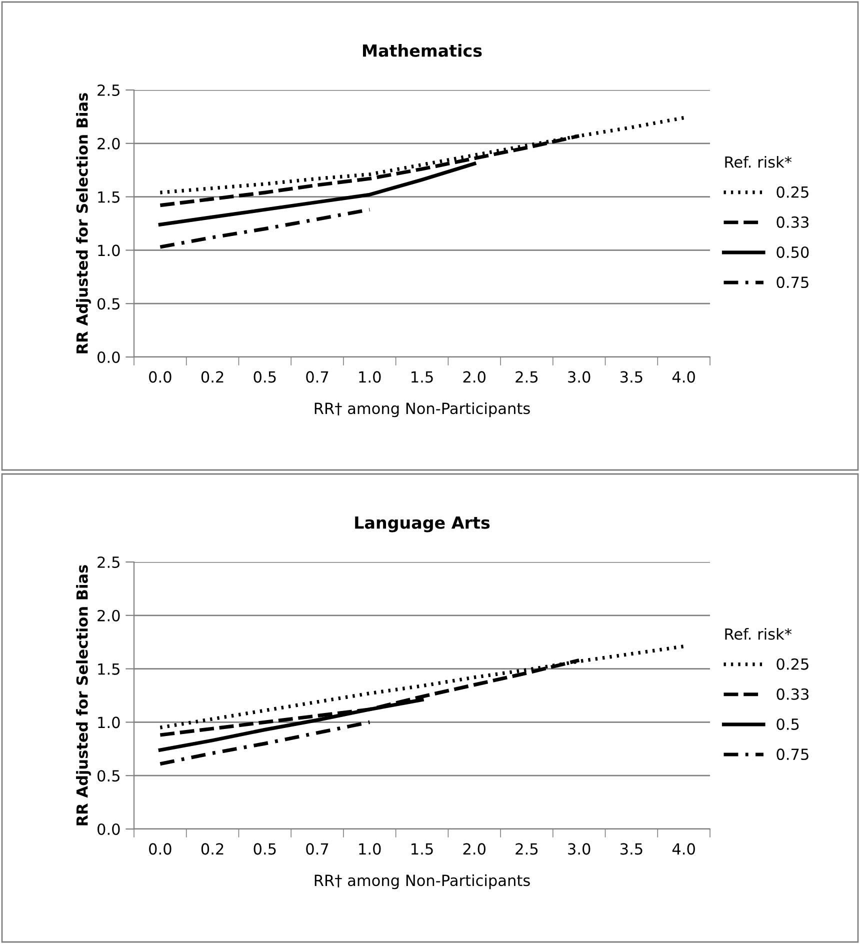 Image resolution: width=860 pixels, height=944 pixels. I want to click on legend-label: 0.5, so click(787, 724).